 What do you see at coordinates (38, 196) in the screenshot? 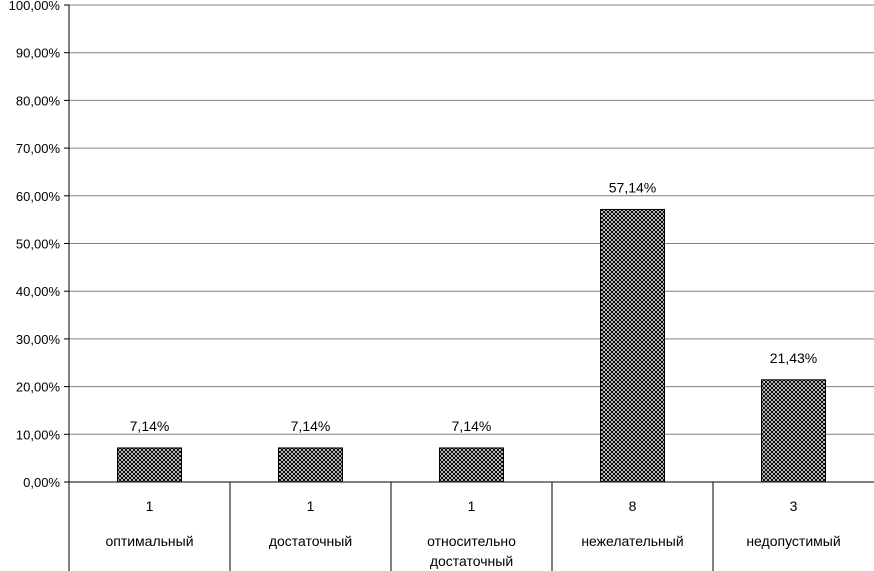
I see `y-tick-label: 60,00%` at bounding box center [38, 196].